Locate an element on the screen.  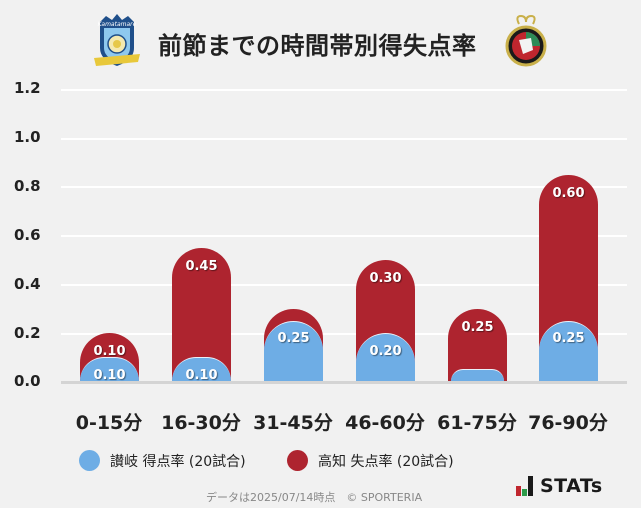
bar-value-label: 0.30 is located at coordinates (385, 278).